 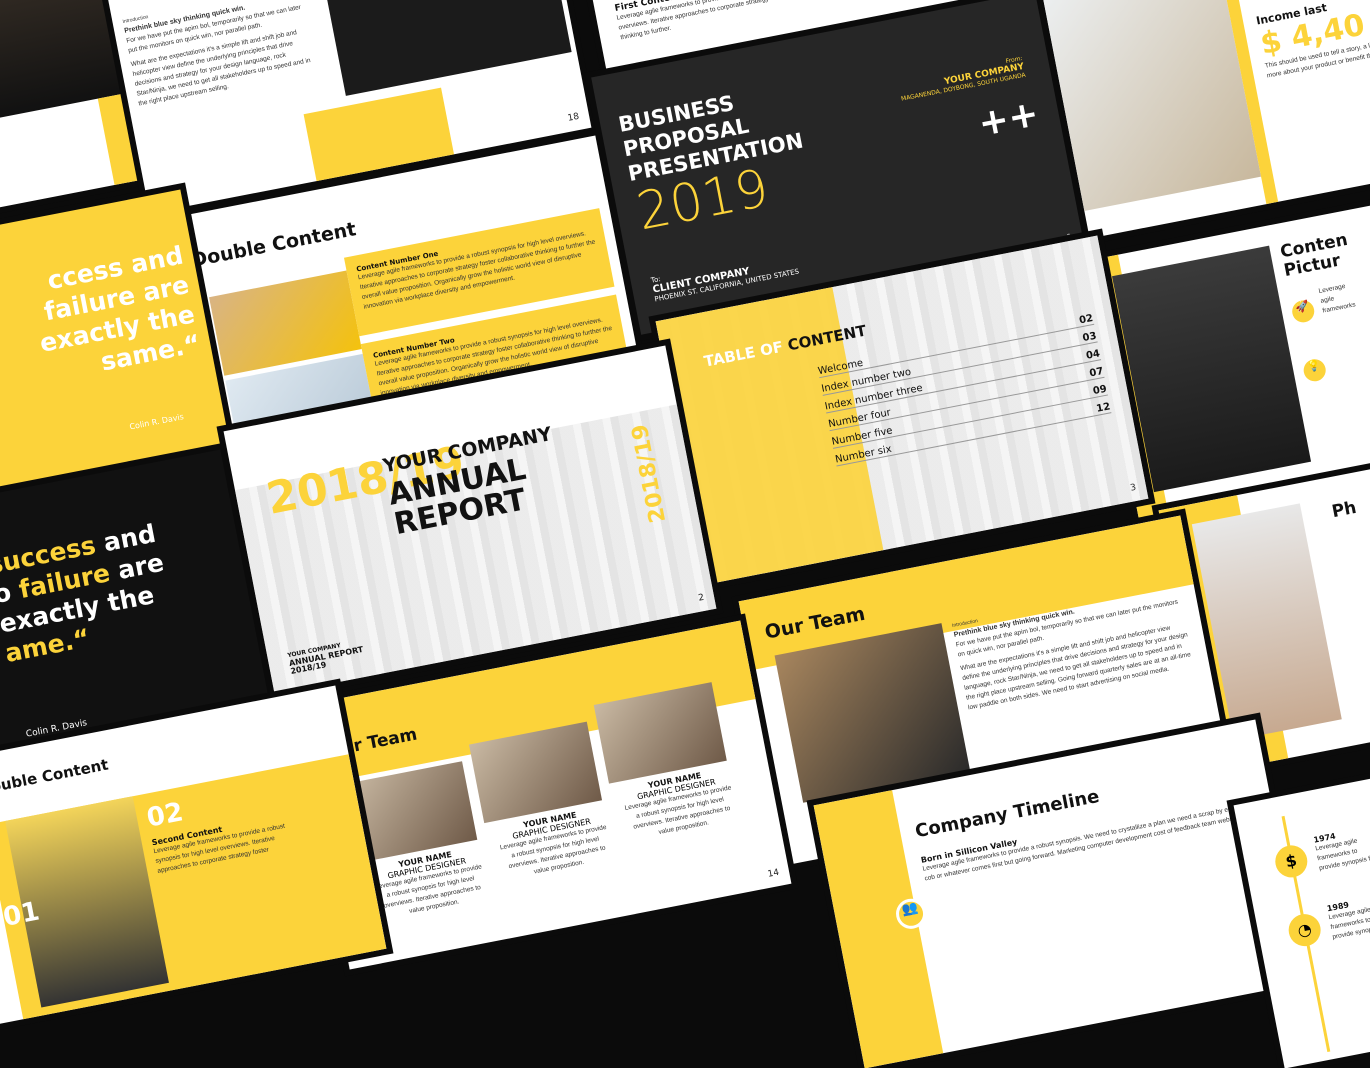 I want to click on chart-photo, so click(x=1150, y=105).